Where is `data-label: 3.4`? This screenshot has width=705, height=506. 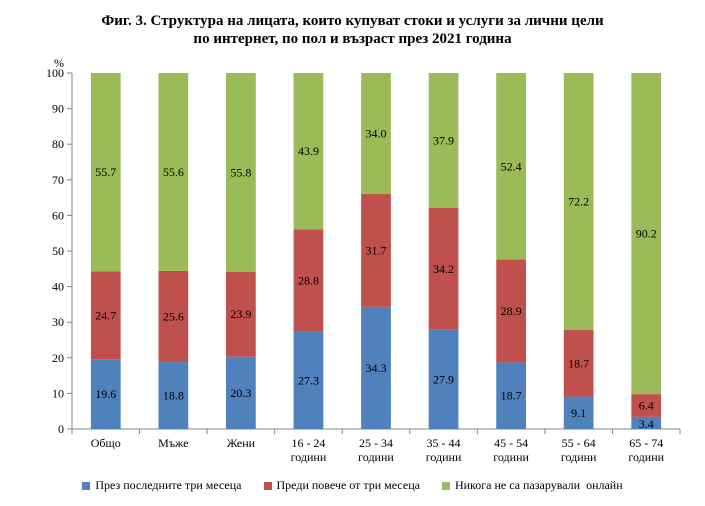
data-label: 3.4 is located at coordinates (646, 424).